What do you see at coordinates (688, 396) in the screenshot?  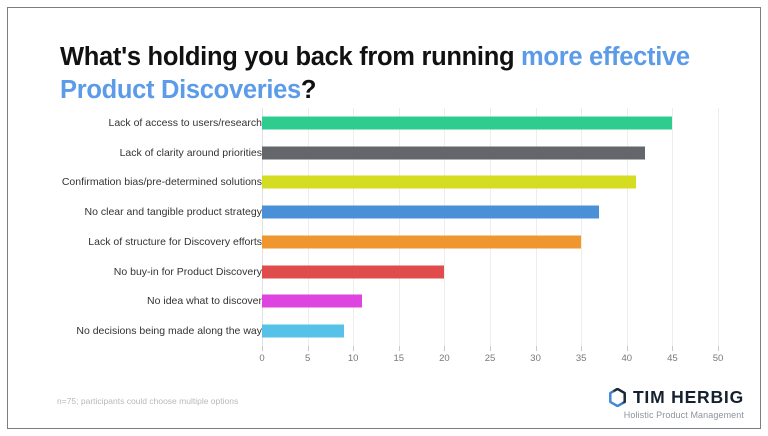 I see `logo-wordmark: TIM HERBIG` at bounding box center [688, 396].